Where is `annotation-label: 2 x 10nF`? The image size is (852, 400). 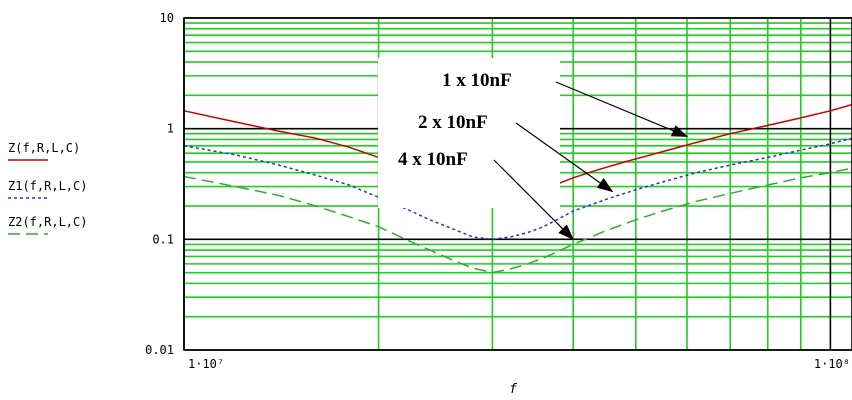
annotation-label: 2 x 10nF is located at coordinates (453, 122).